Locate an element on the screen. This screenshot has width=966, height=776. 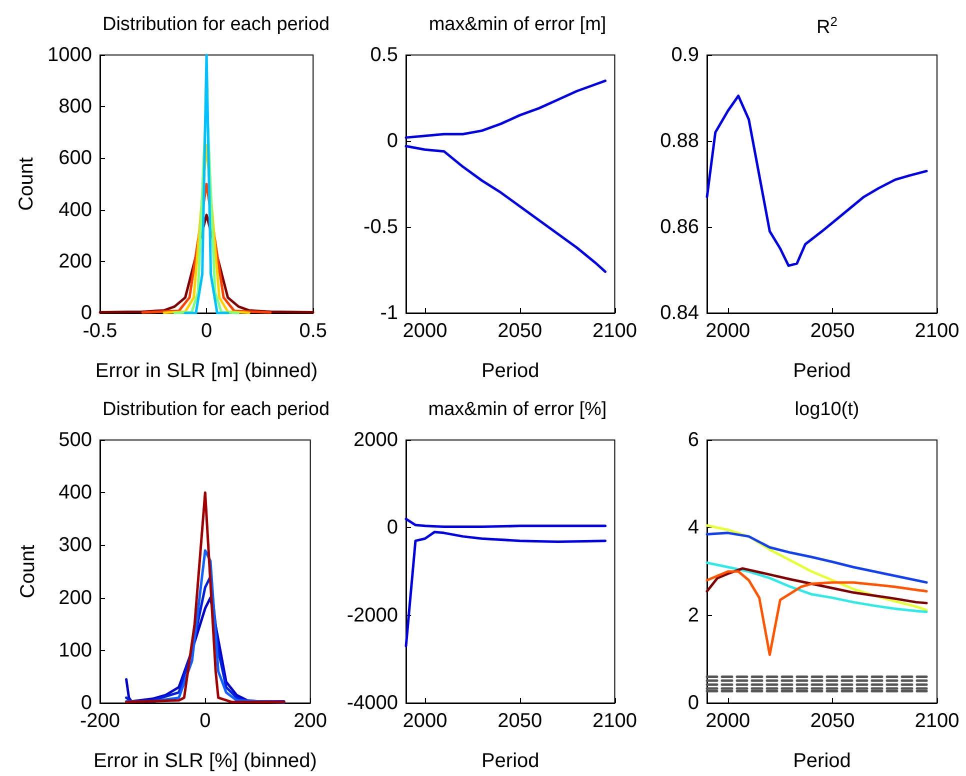
y-tick-label: 0.86 is located at coordinates (679, 227).